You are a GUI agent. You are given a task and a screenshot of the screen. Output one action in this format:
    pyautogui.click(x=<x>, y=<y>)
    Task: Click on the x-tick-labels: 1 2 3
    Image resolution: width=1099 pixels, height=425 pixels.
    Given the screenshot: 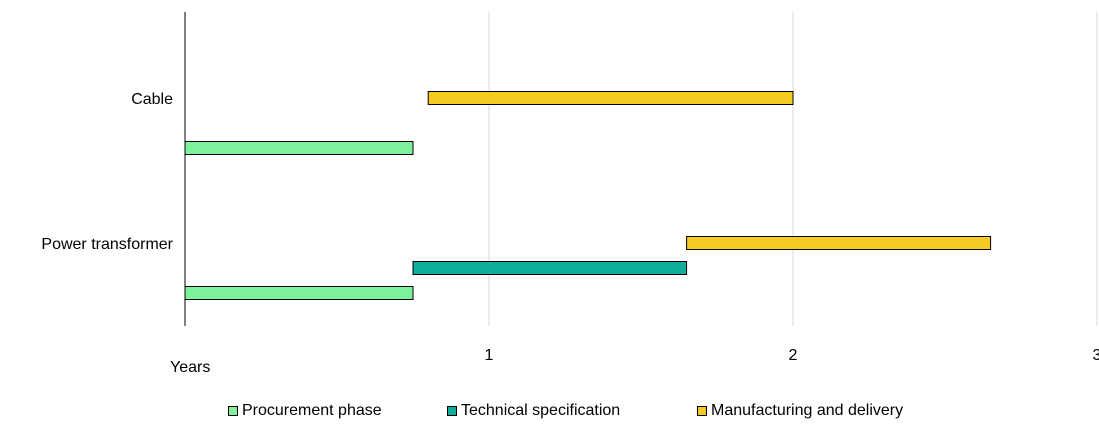 What is the action you would take?
    pyautogui.click(x=792, y=355)
    